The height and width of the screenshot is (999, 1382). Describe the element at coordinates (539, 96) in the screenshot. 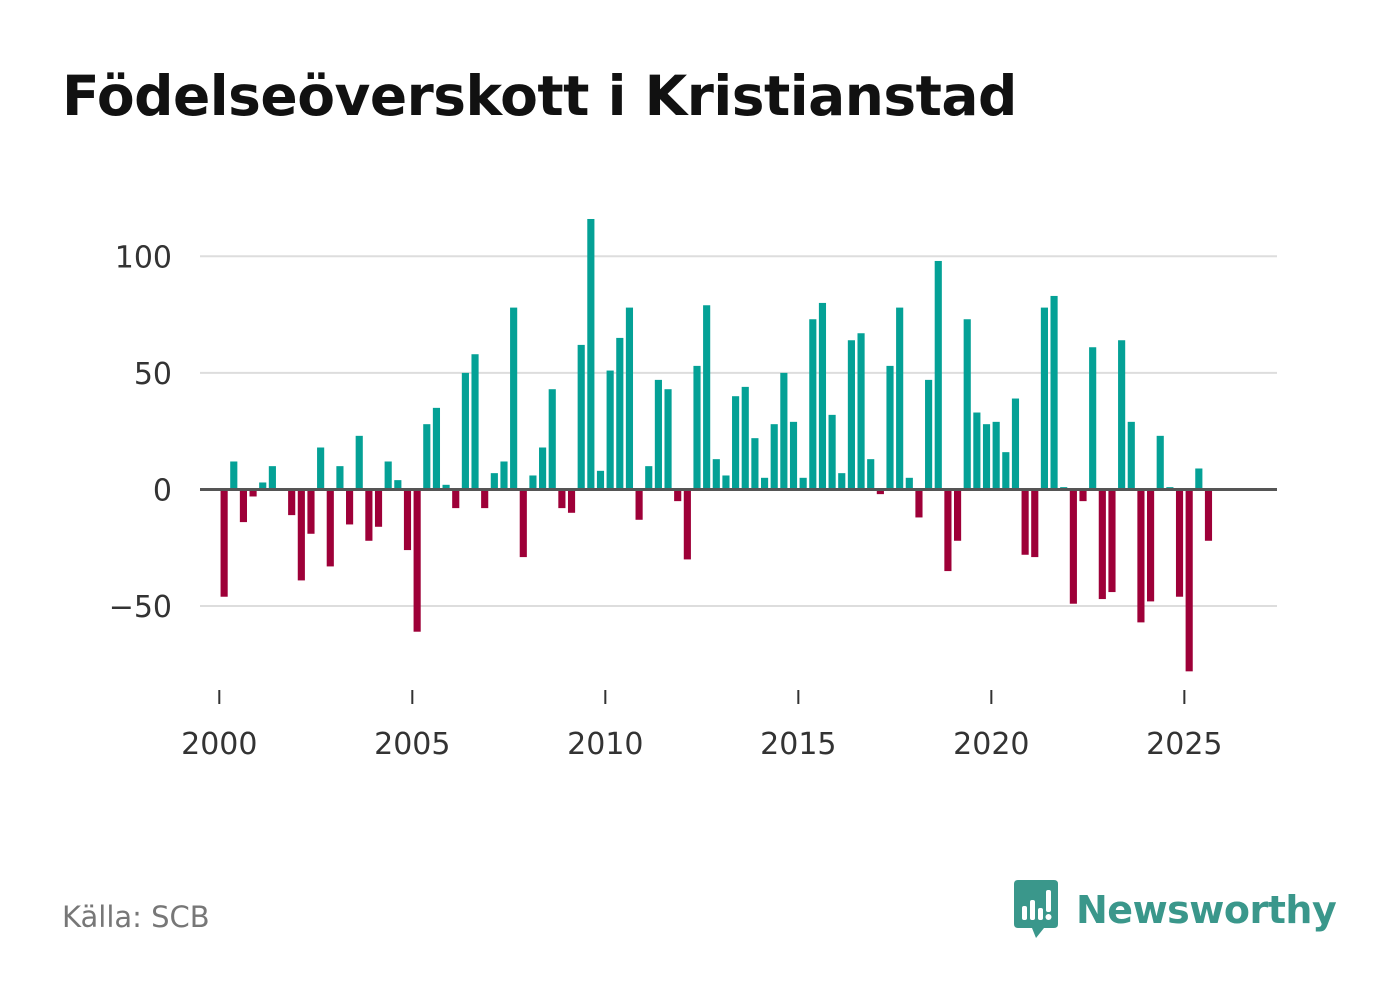

I see `chart-title: Födelseöverskott i Kristianstad` at that location.